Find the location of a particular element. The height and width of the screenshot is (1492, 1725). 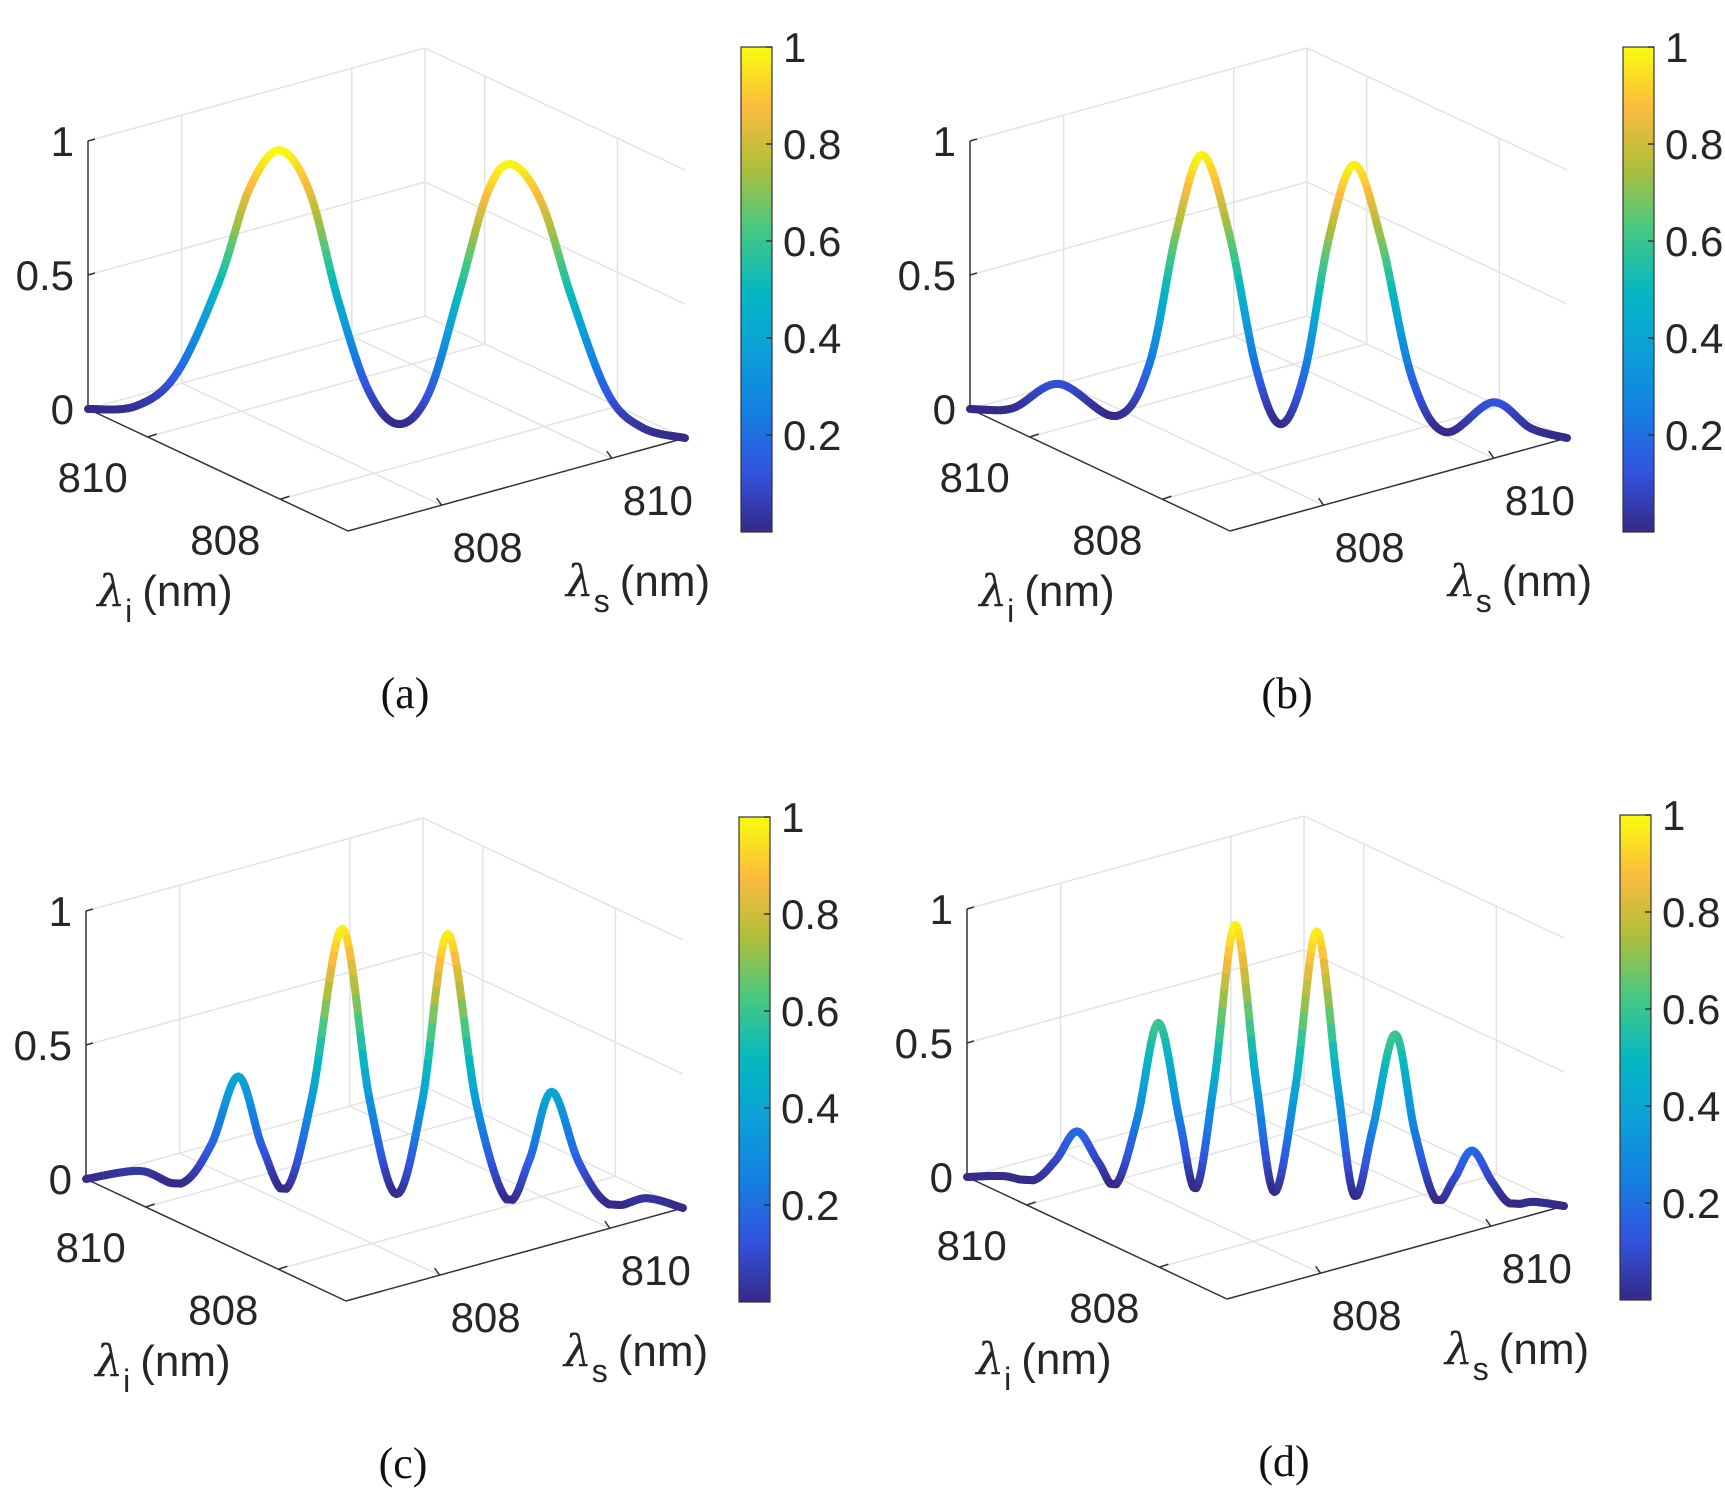

panel-caption: (a) is located at coordinates (405, 693).